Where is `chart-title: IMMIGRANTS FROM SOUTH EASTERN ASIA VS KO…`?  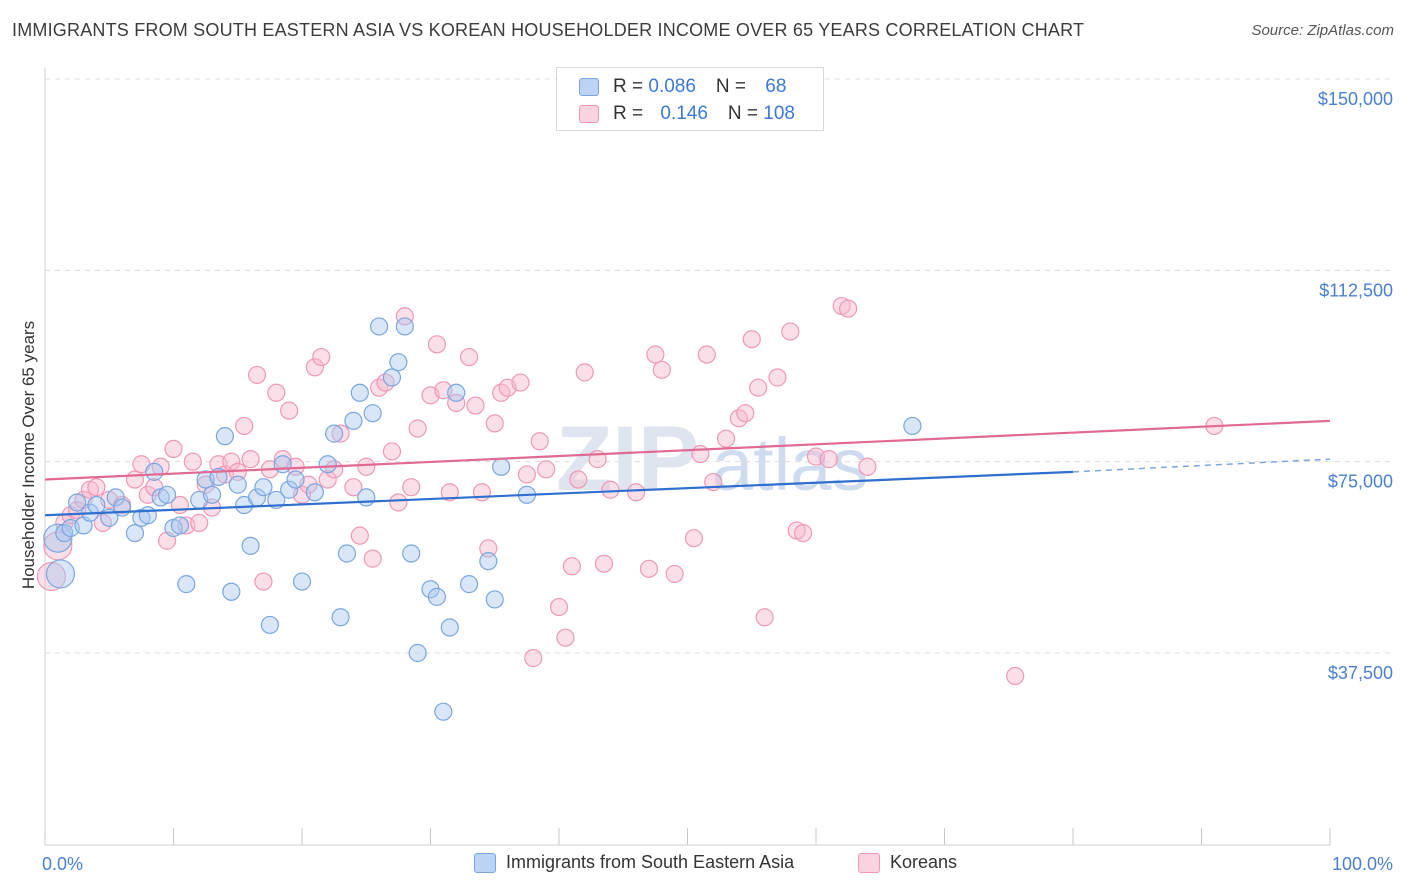 chart-title: IMMIGRANTS FROM SOUTH EASTERN ASIA VS KO… is located at coordinates (548, 30).